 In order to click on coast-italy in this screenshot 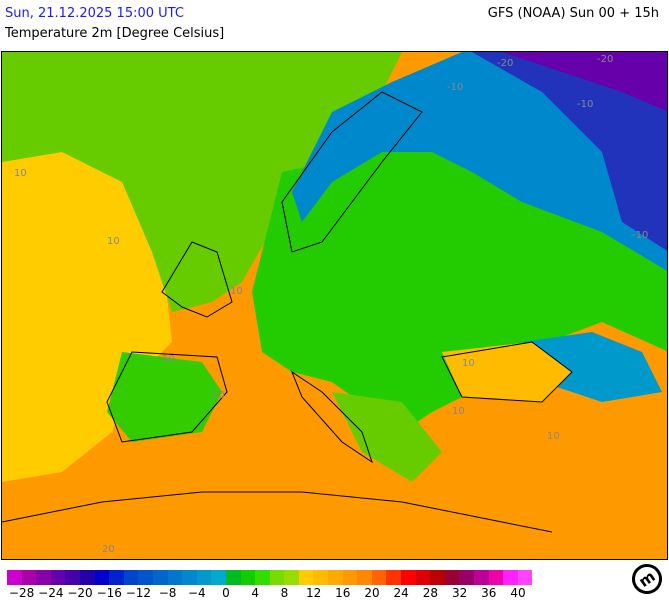, I will do `click(331, 417)`.